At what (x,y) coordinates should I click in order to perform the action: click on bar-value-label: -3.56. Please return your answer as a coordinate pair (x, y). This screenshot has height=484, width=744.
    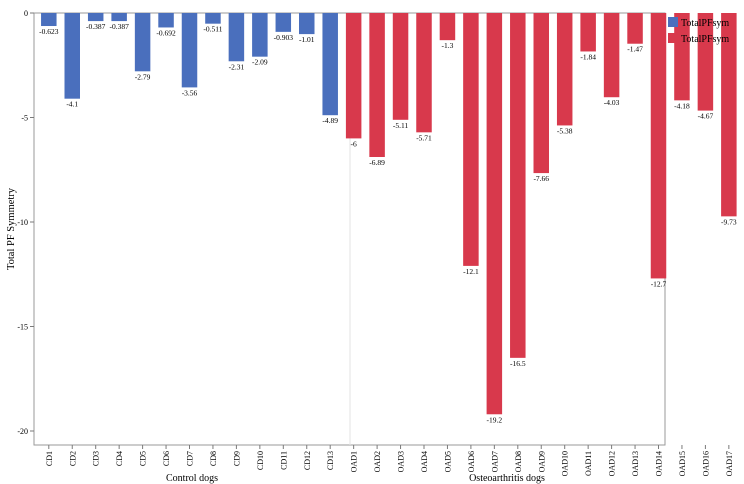
    Looking at the image, I should click on (190, 92).